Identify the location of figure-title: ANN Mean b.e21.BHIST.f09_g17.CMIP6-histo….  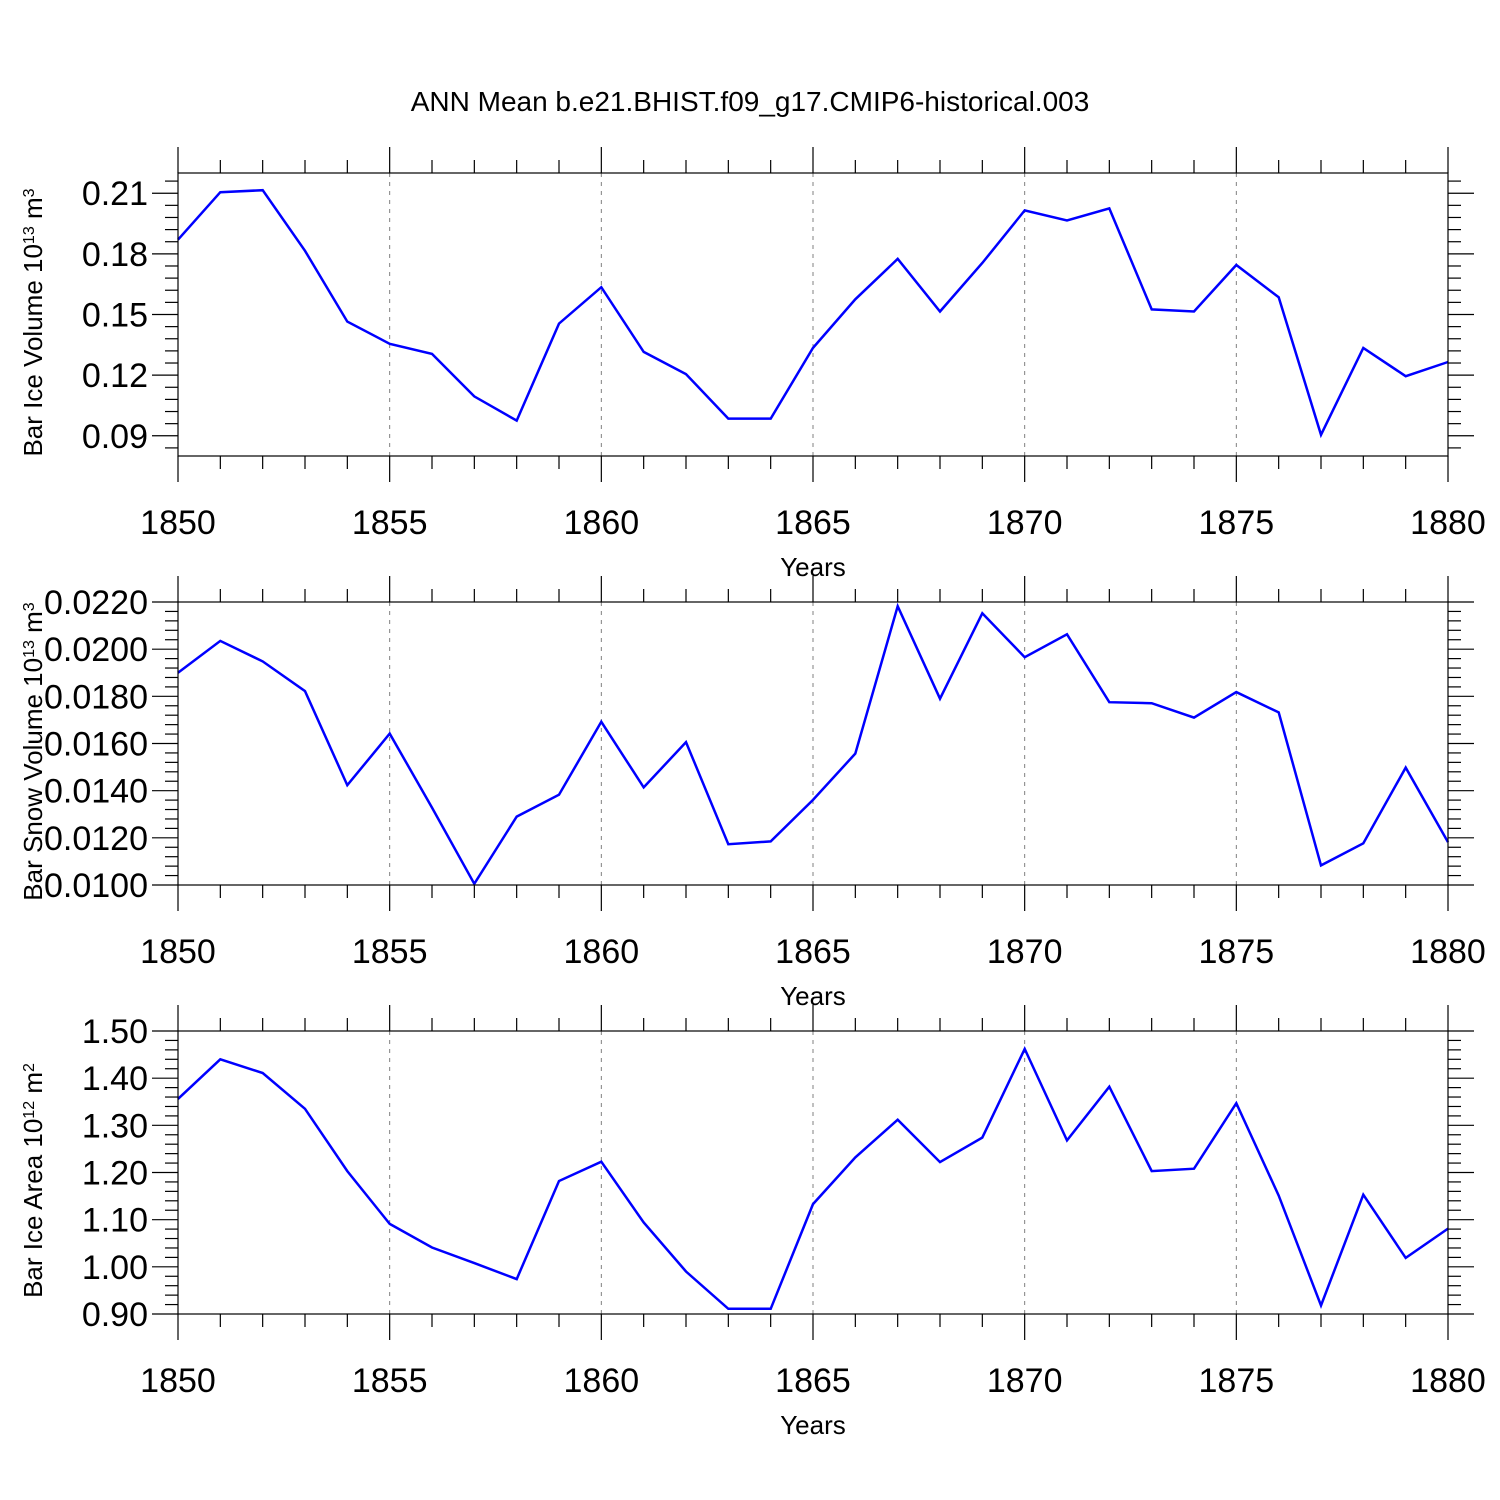
(750, 101).